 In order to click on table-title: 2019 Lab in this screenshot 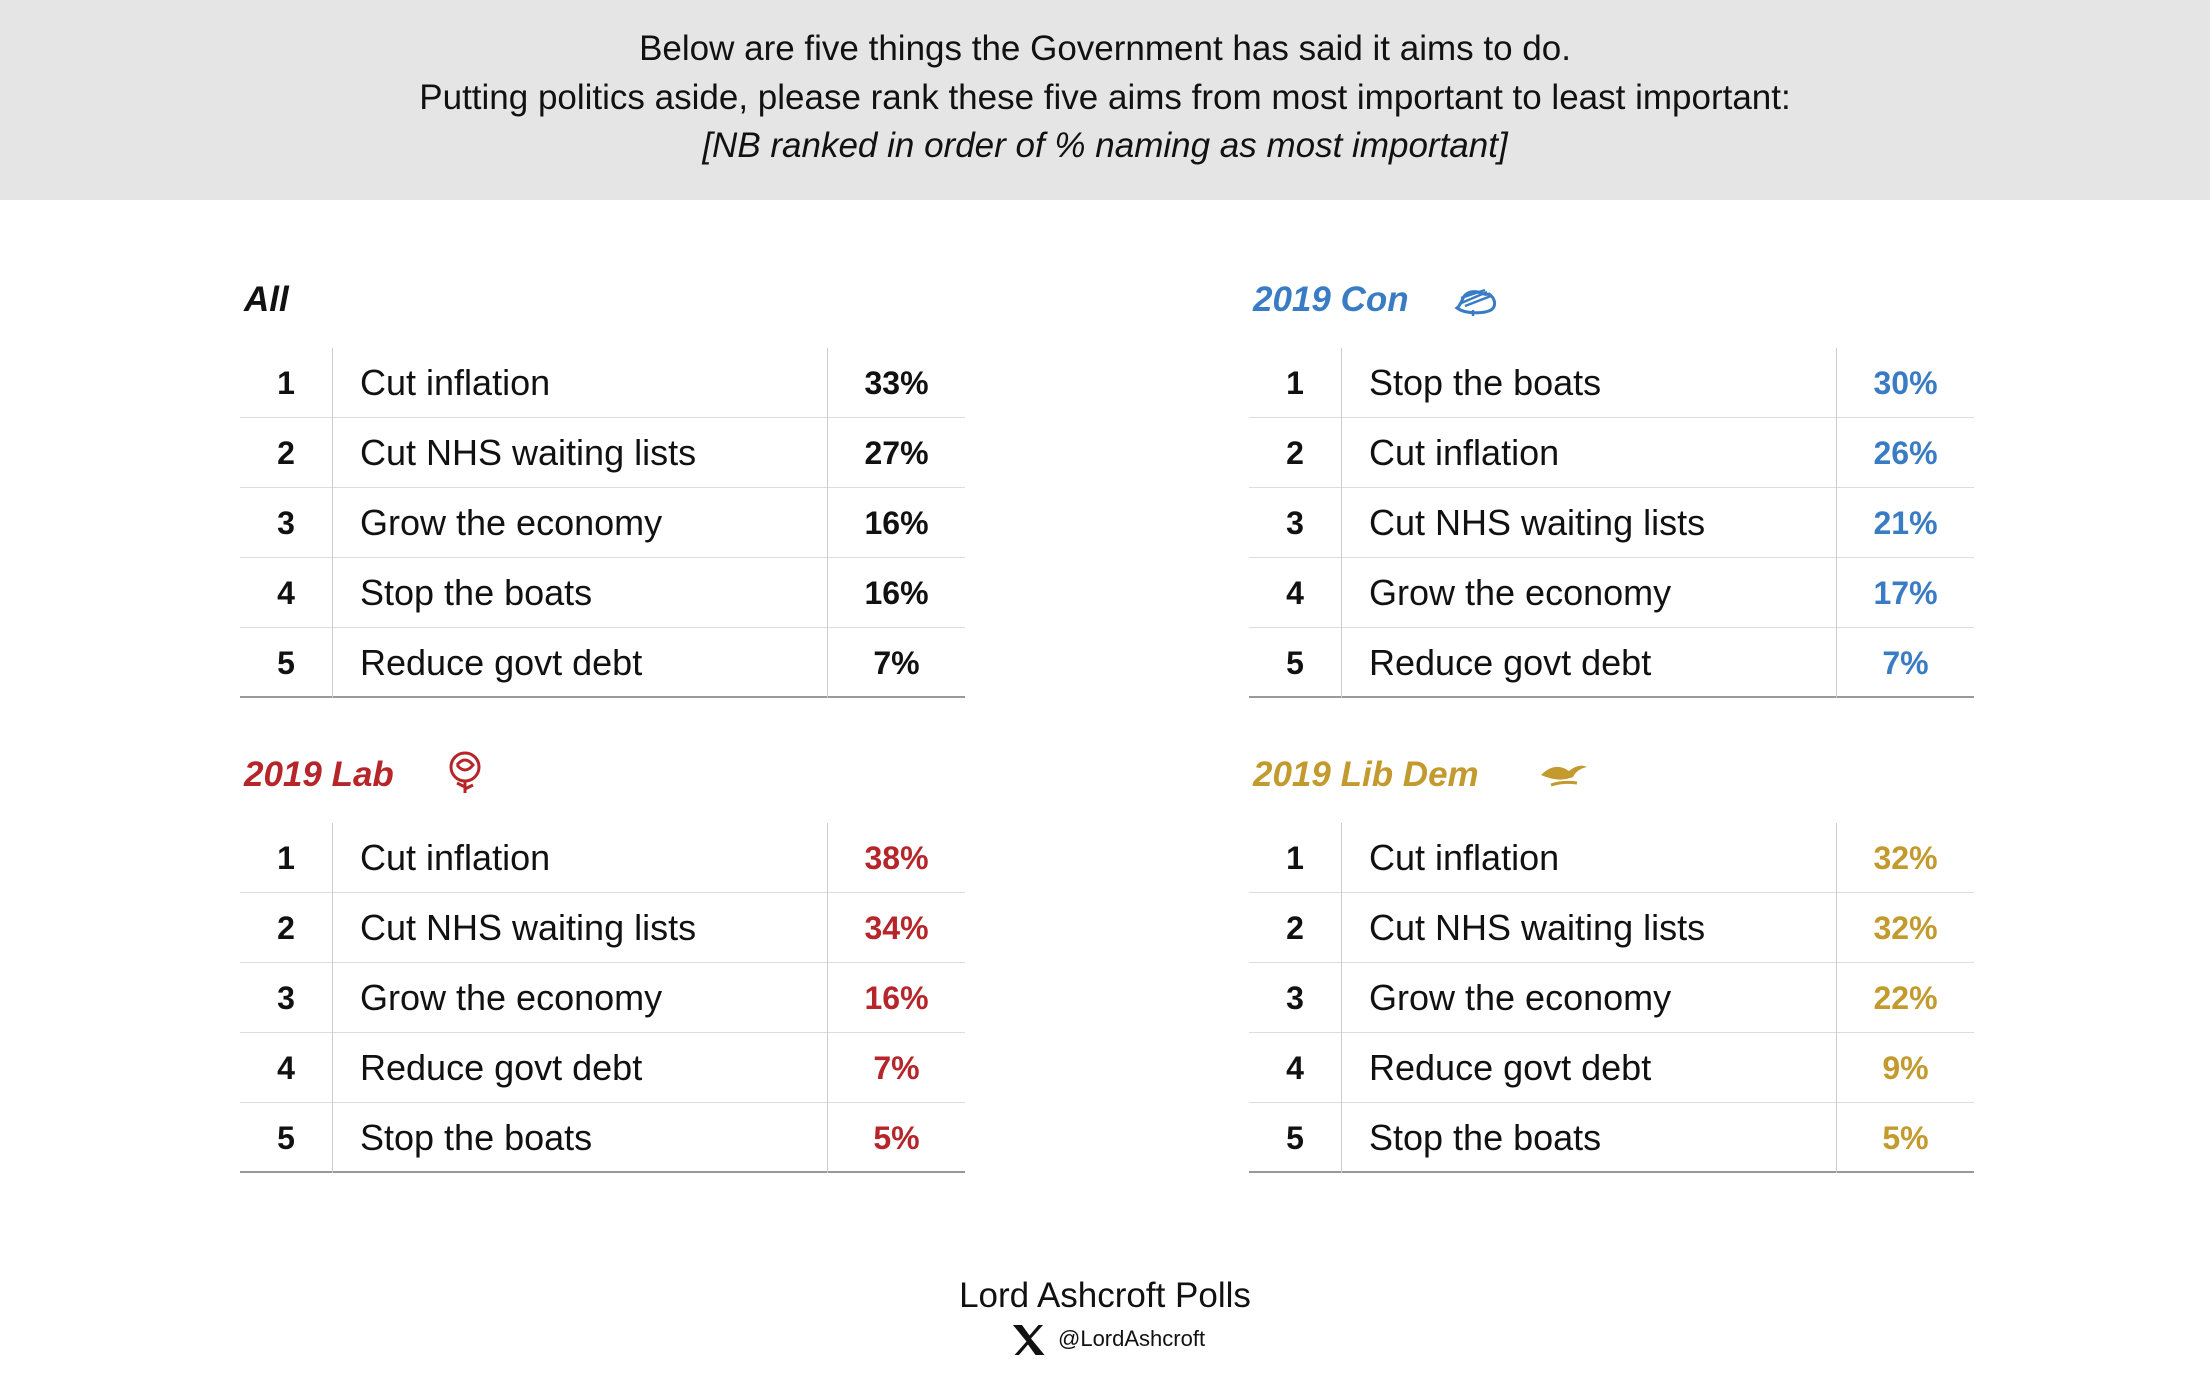, I will do `click(319, 774)`.